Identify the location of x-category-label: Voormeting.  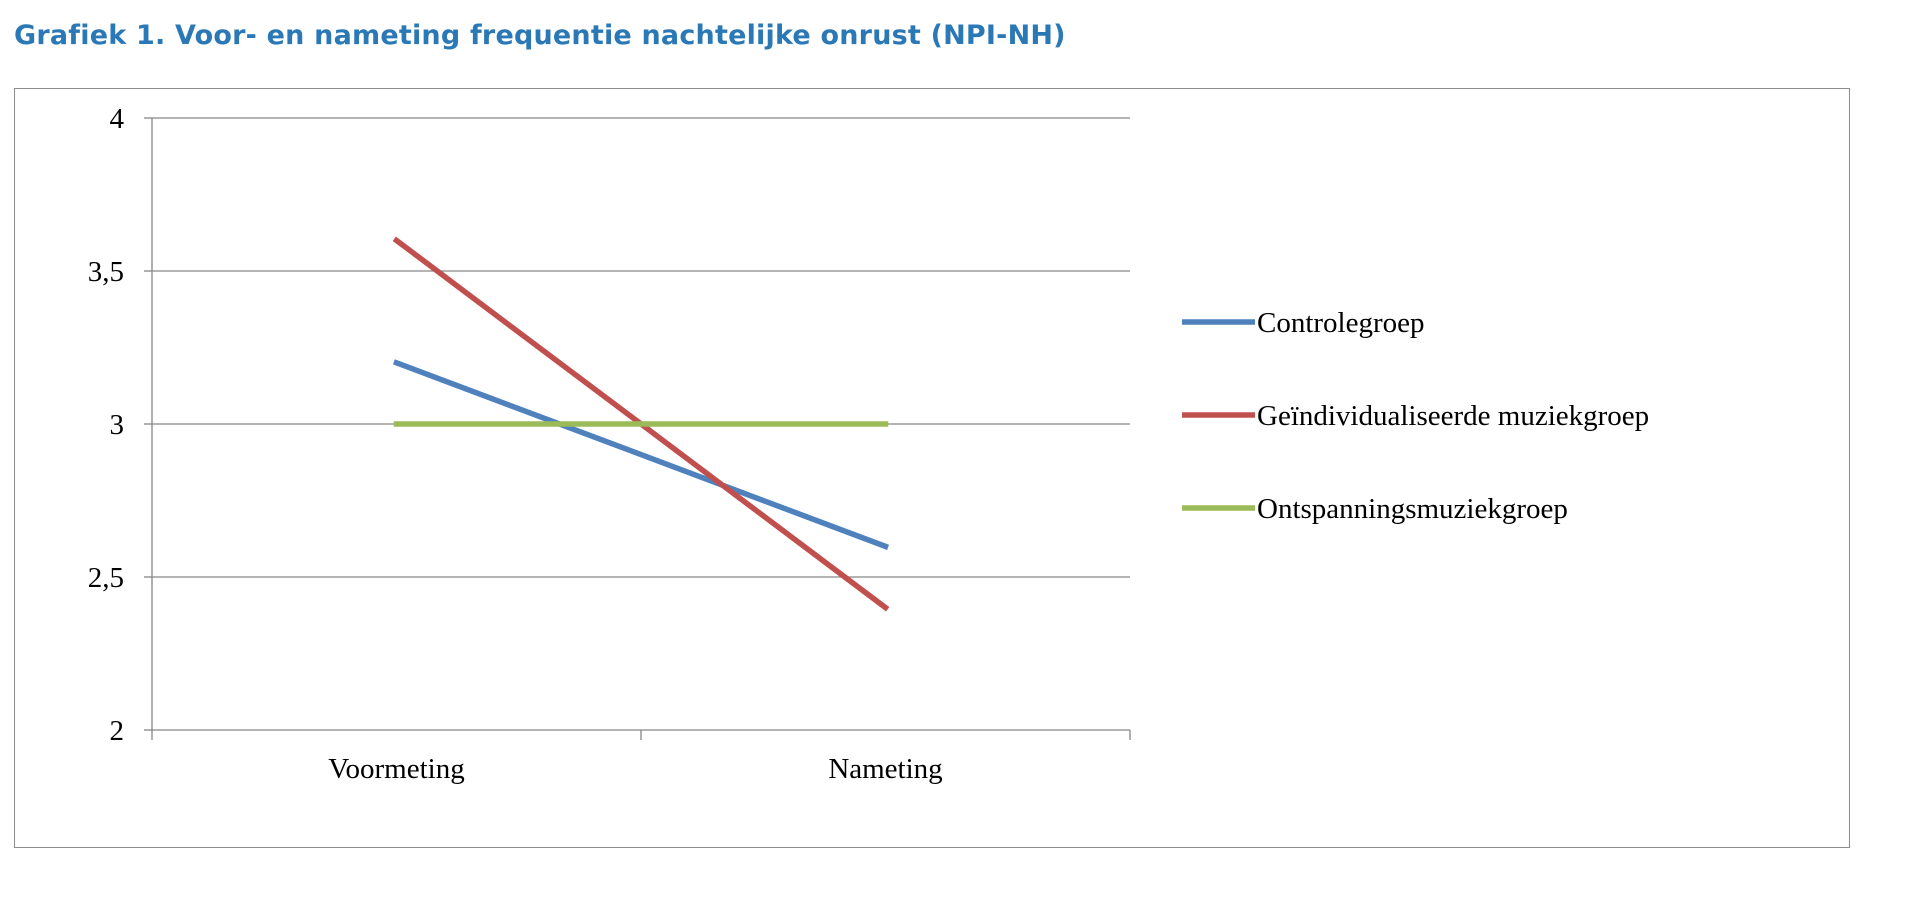
(396, 769).